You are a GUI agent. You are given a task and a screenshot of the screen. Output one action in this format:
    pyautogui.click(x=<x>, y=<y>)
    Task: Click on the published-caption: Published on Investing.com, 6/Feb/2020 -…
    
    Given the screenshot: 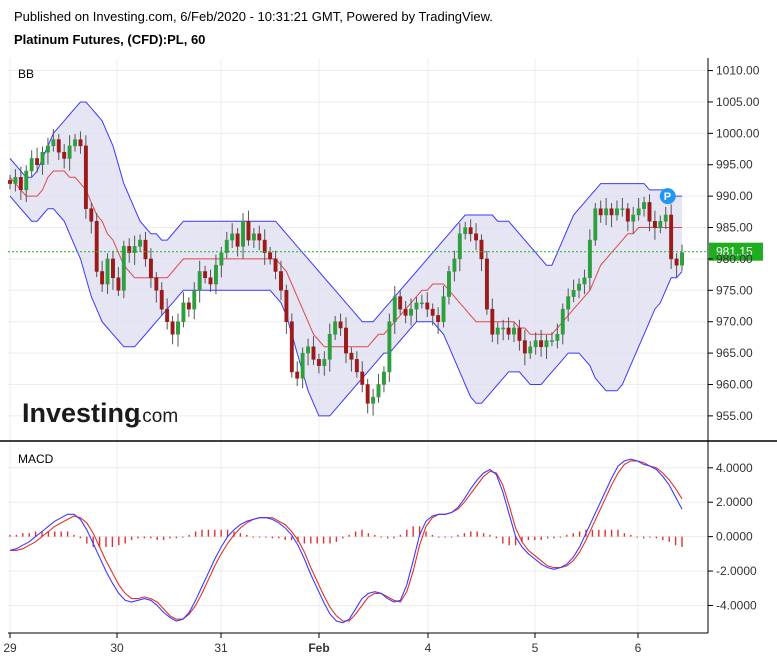 What is the action you would take?
    pyautogui.click(x=253, y=16)
    